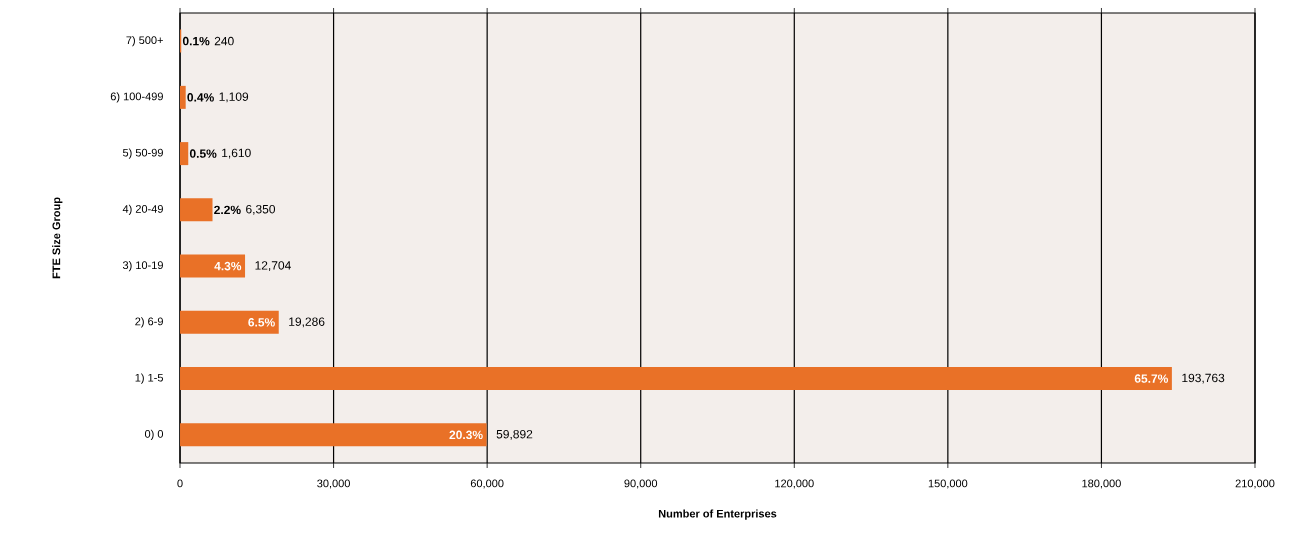  What do you see at coordinates (57, 238) in the screenshot?
I see `y-axis-title: FTE Size Group` at bounding box center [57, 238].